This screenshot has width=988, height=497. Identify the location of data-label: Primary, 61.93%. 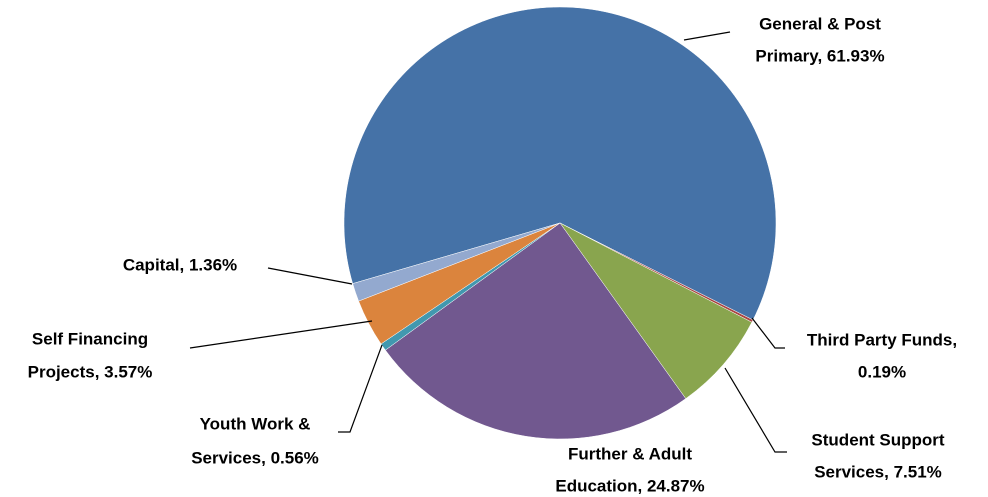
(819, 55).